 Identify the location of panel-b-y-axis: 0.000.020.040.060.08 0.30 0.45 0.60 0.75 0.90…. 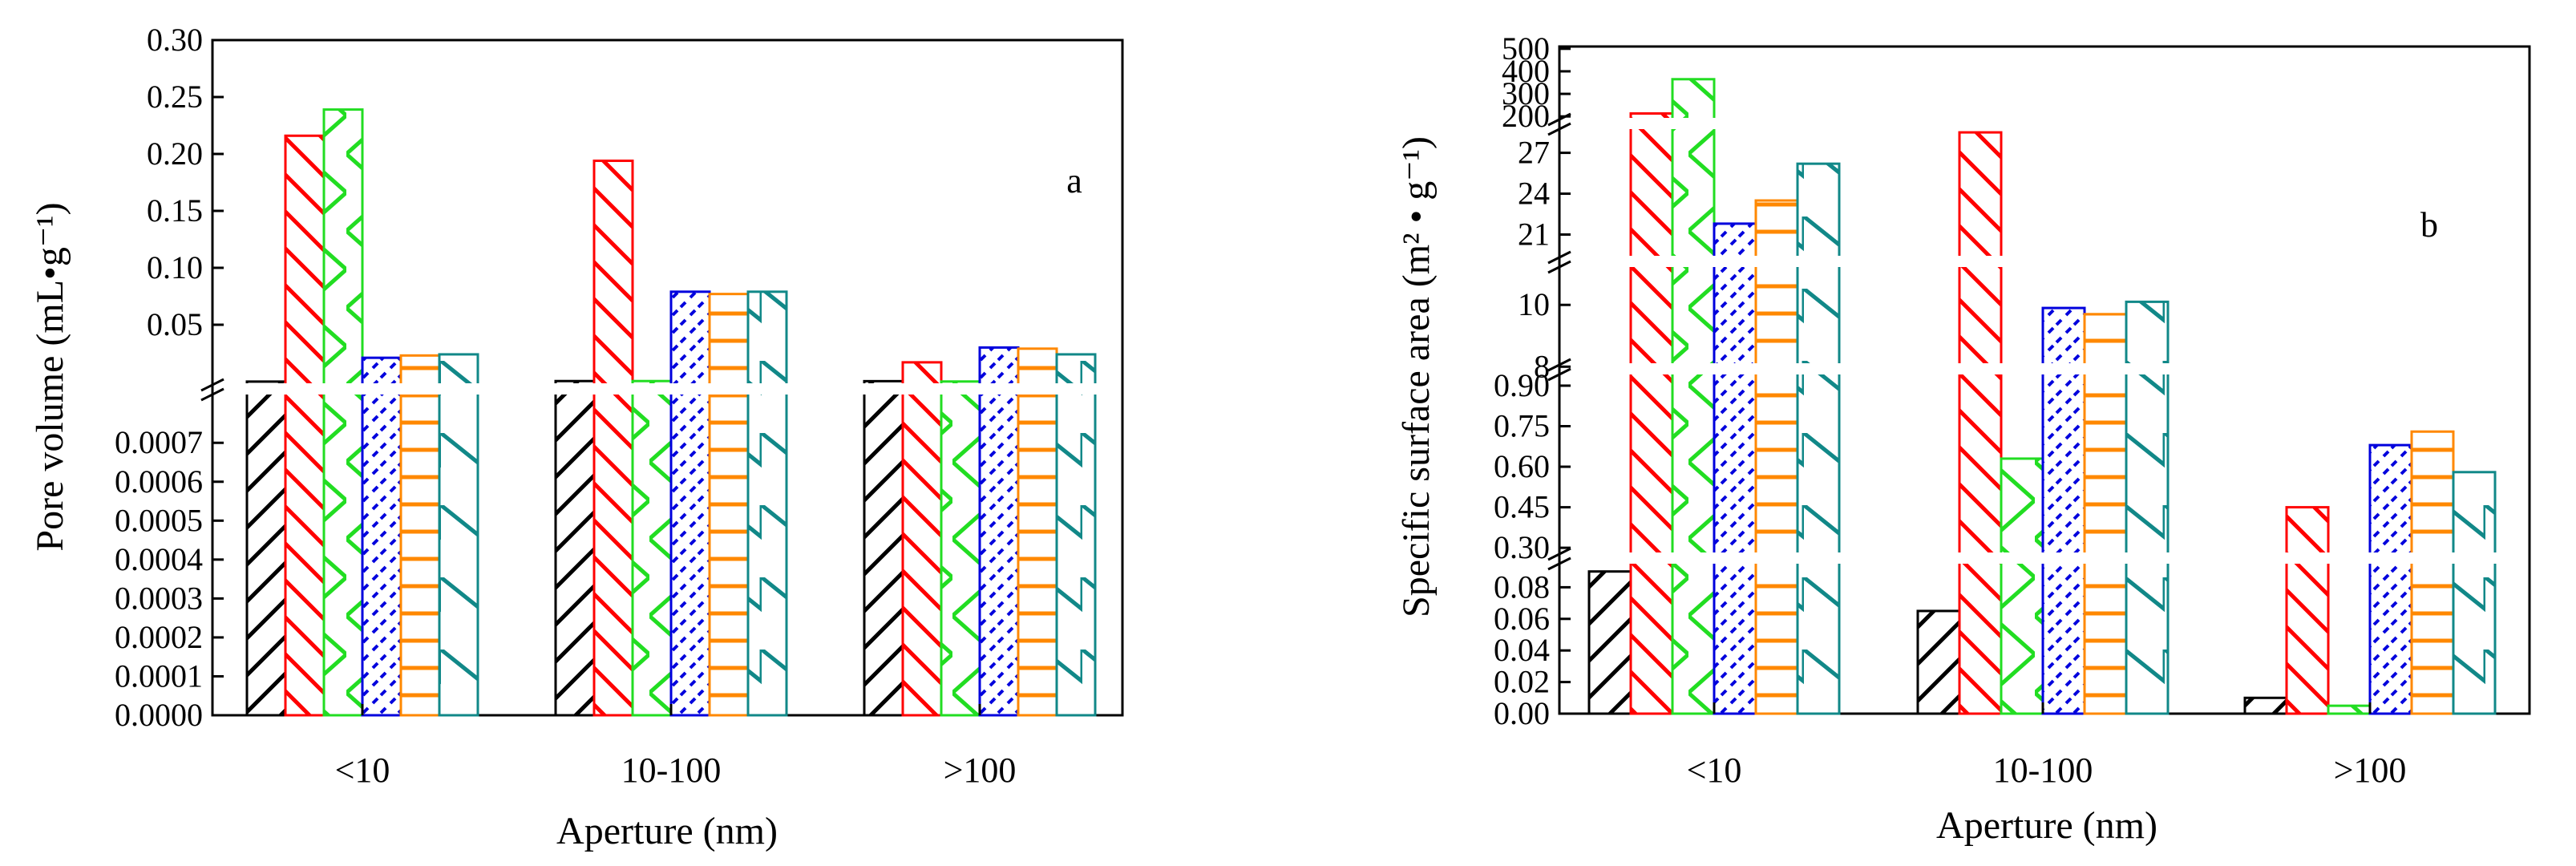
(1532, 380).